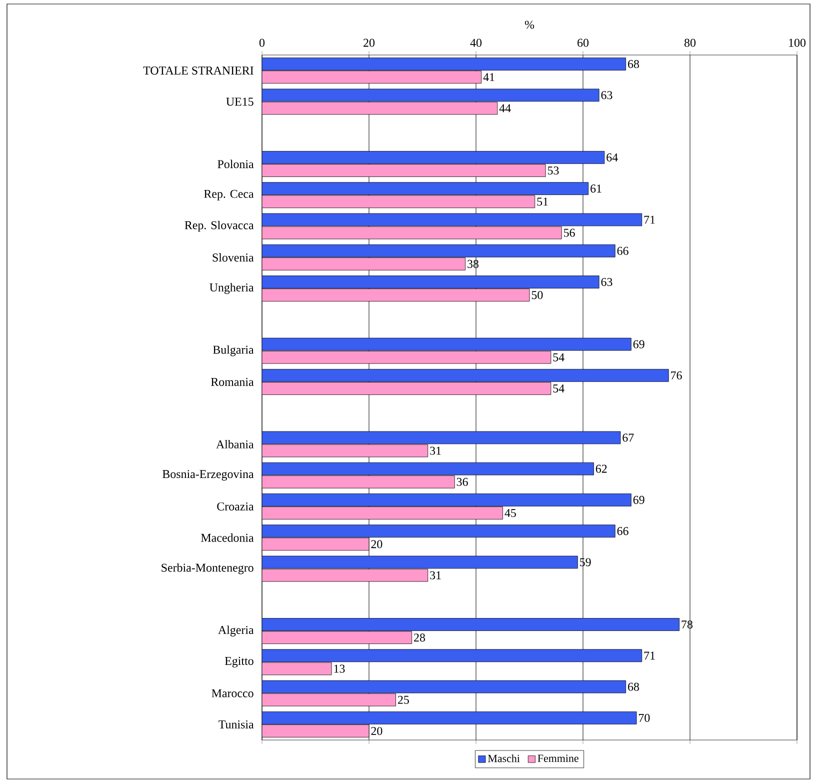 Image resolution: width=817 pixels, height=783 pixels. I want to click on y-tick-label: Rep. Ceca, so click(229, 195).